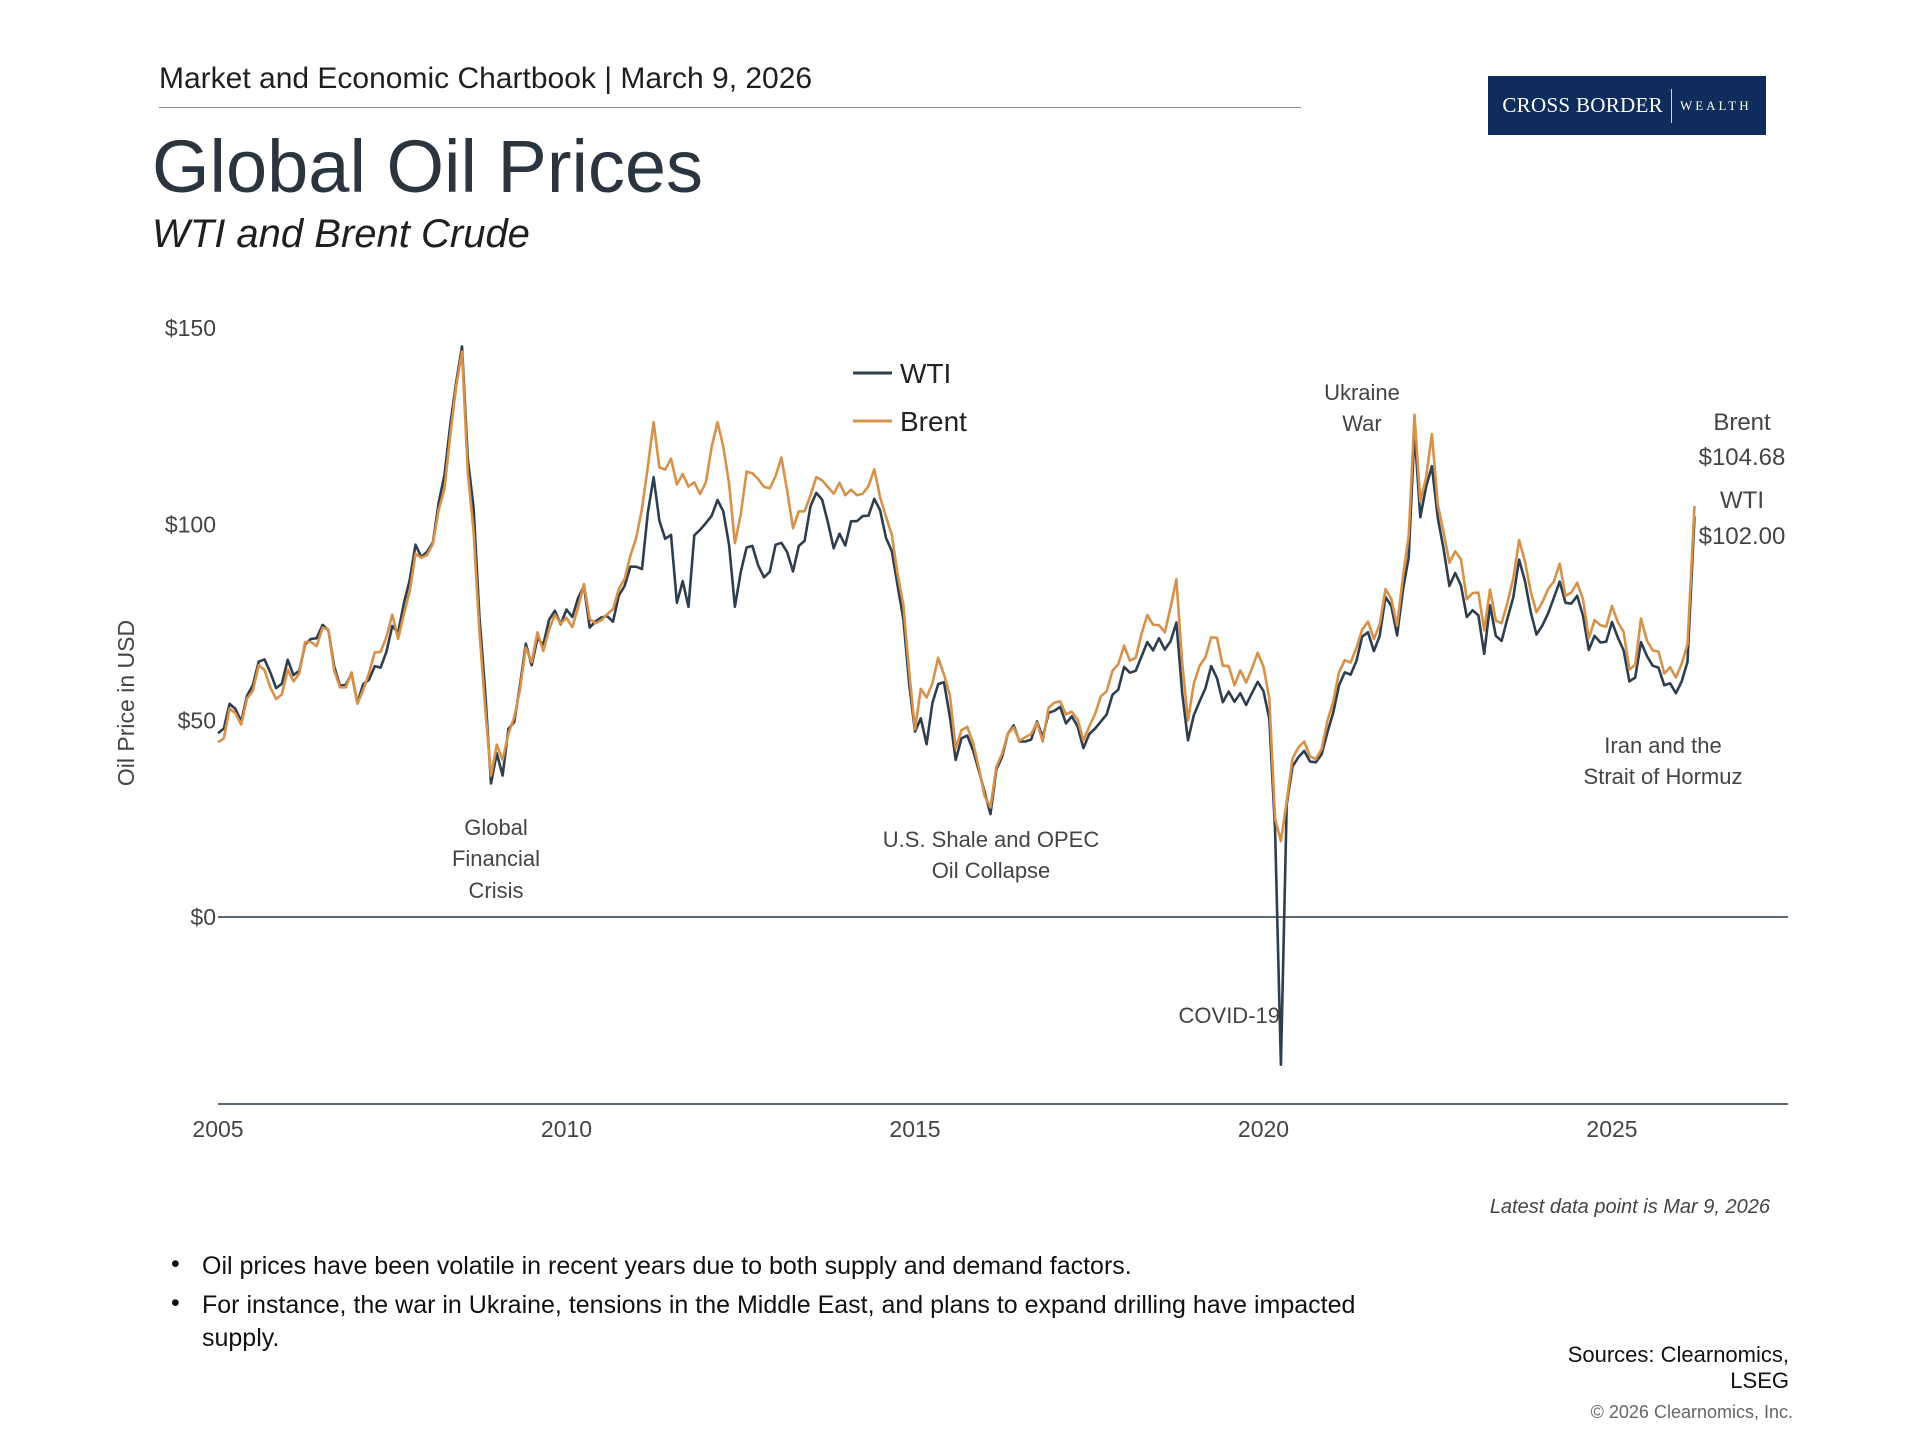 The height and width of the screenshot is (1440, 1920). Describe the element at coordinates (341, 234) in the screenshot. I see `page-subtitle: WTI and Brent Crude` at that location.